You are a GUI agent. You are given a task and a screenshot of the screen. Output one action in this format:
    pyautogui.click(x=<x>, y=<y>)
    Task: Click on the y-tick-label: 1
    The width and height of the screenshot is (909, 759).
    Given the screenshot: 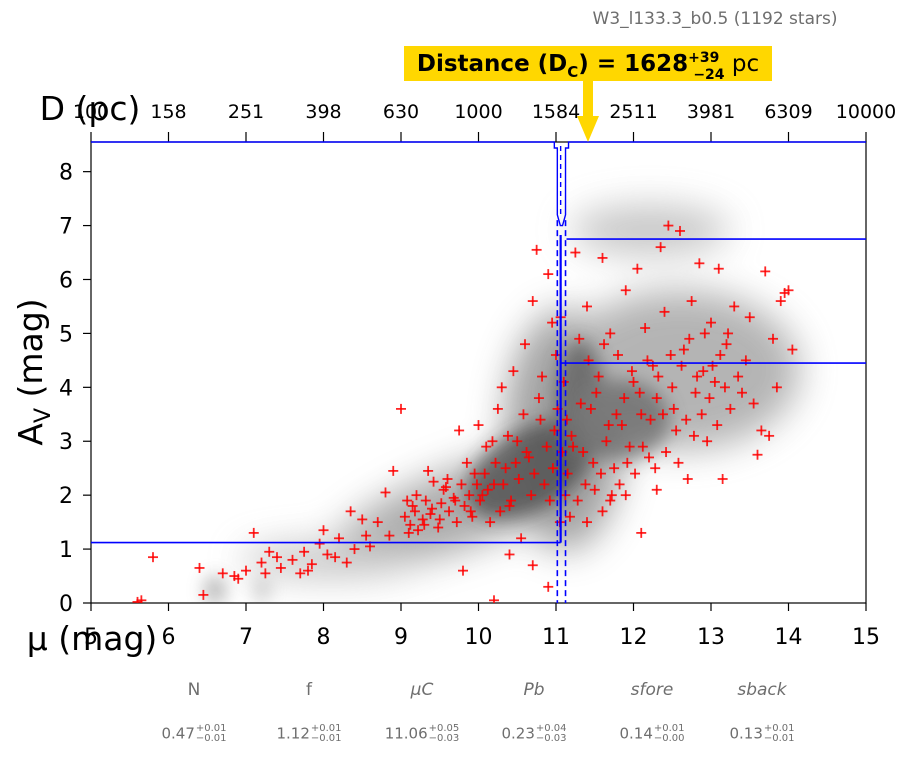 What is the action you would take?
    pyautogui.click(x=66, y=550)
    